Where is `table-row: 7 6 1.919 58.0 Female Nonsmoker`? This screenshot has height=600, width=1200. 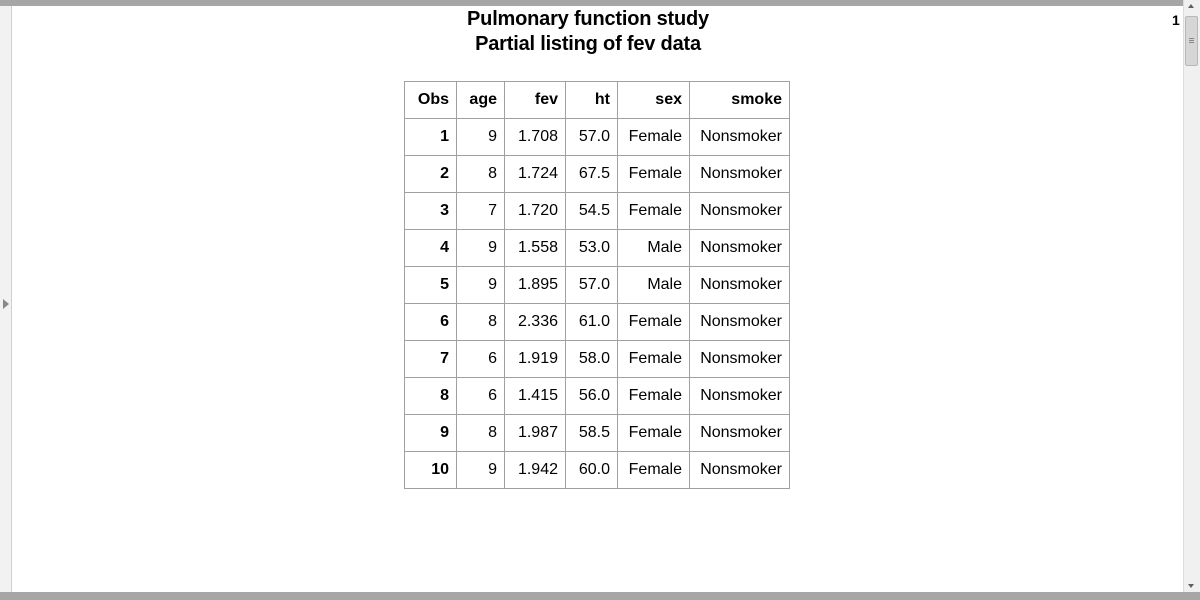
table-row: 7 6 1.919 58.0 Female Nonsmoker is located at coordinates (597, 359).